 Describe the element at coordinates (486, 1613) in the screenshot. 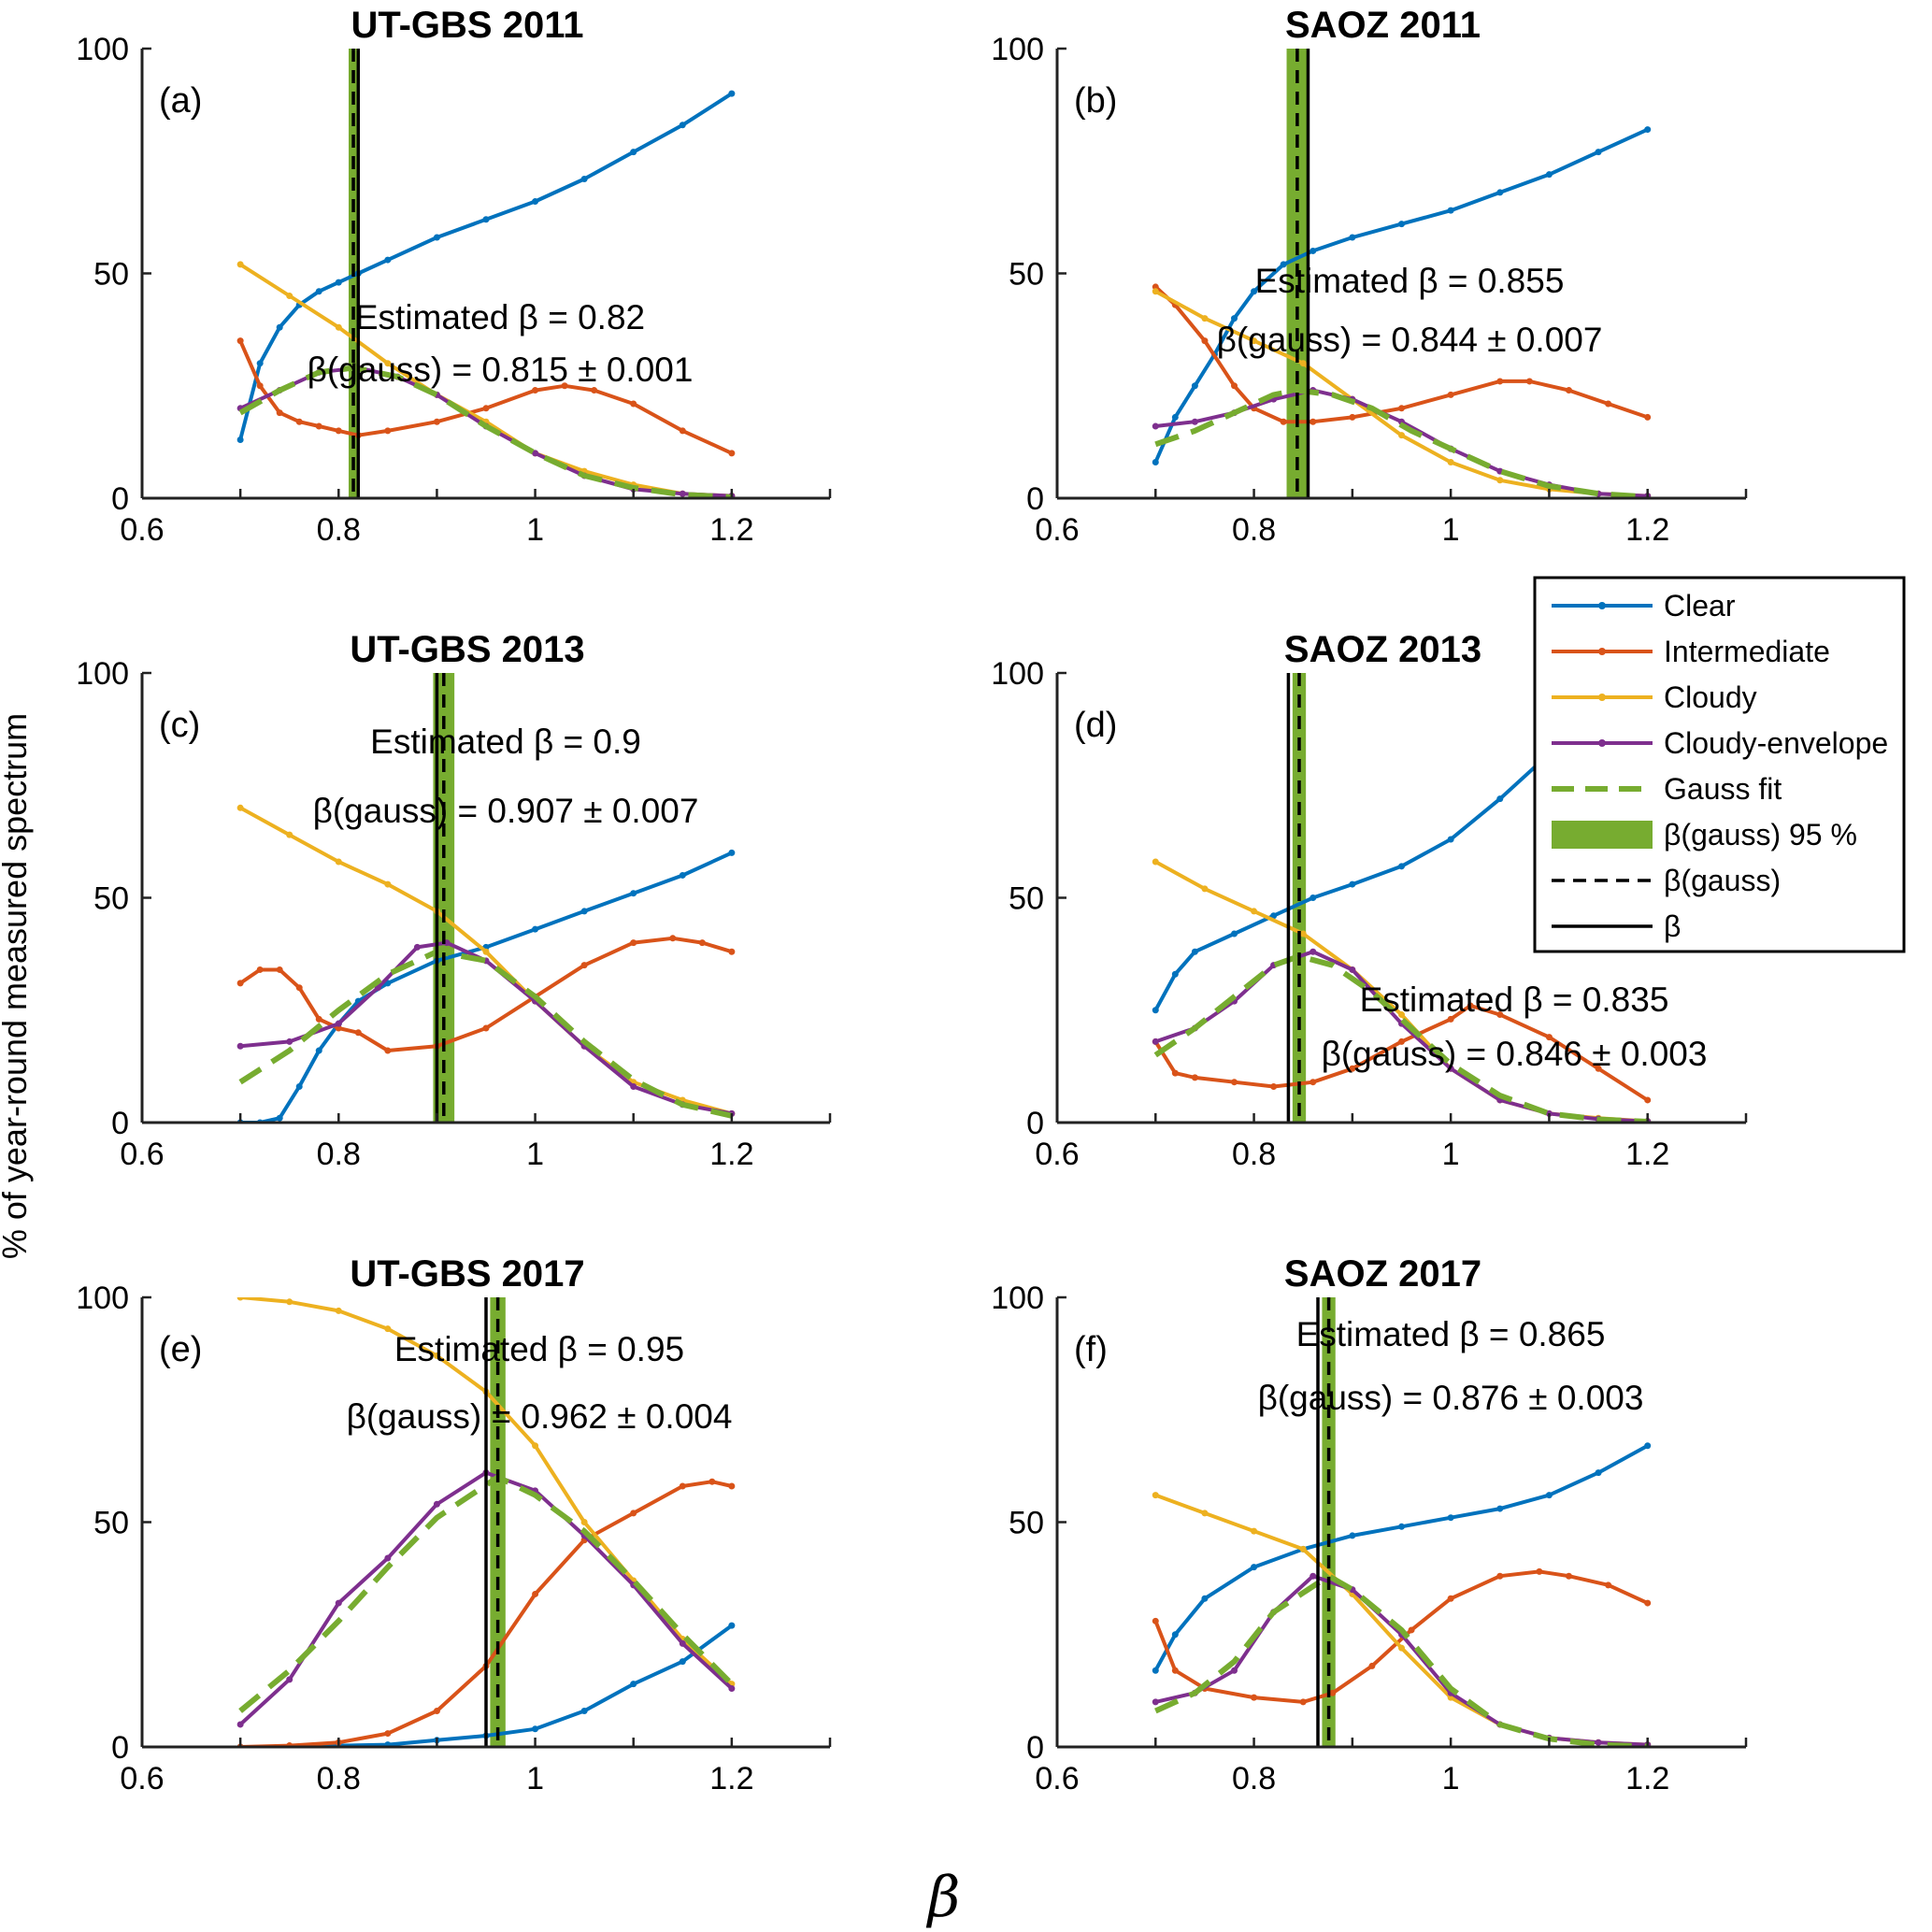

I see `series-intermediate` at that location.